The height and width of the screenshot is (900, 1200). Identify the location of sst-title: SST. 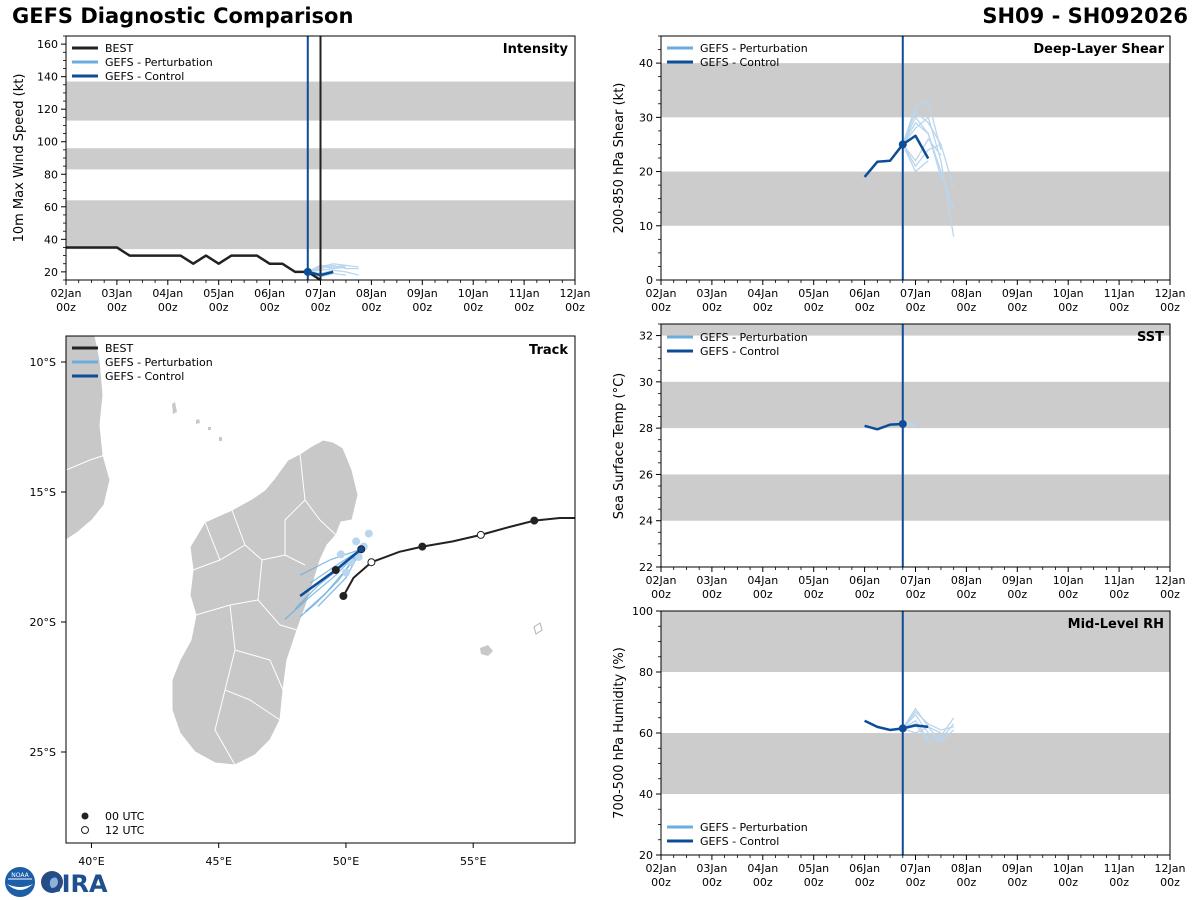
(1150, 337).